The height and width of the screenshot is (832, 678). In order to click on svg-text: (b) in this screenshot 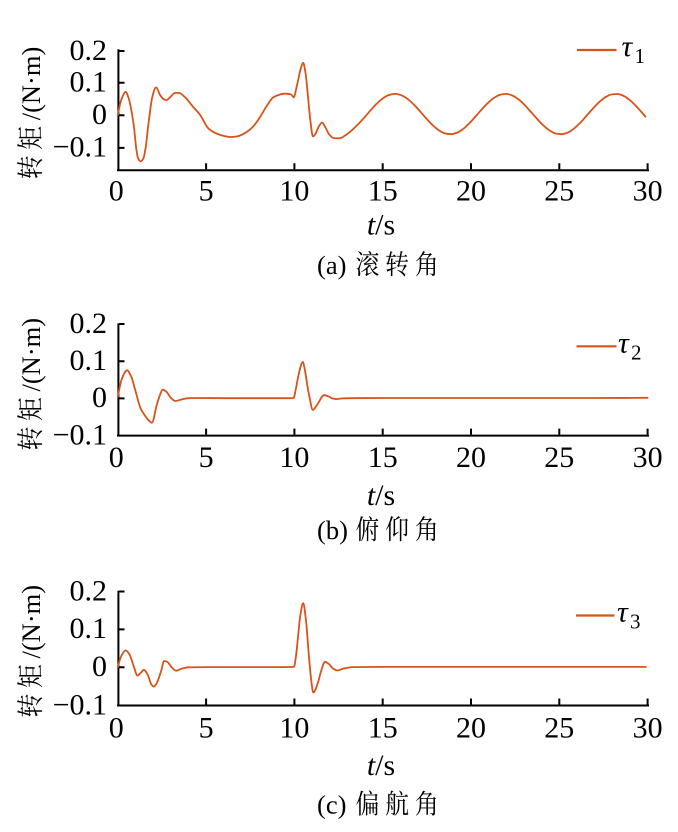, I will do `click(332, 530)`.